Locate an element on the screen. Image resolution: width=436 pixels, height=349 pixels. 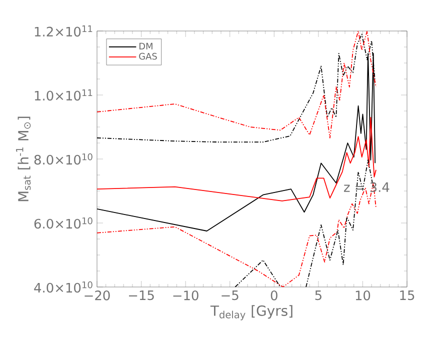
y-tick-label: 8.0×10$^{10}$ is located at coordinates (63, 159).